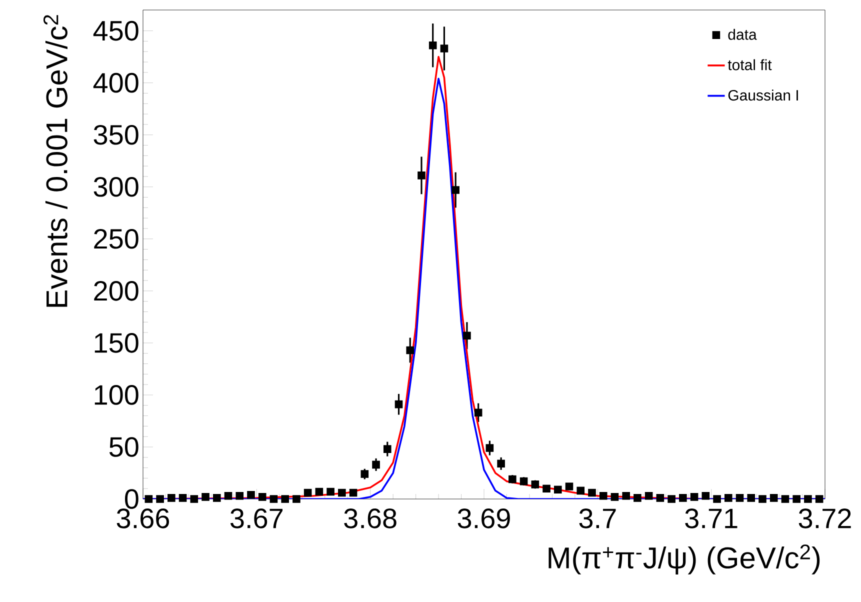  Describe the element at coordinates (116, 238) in the screenshot. I see `y-tick-label: 250` at that location.